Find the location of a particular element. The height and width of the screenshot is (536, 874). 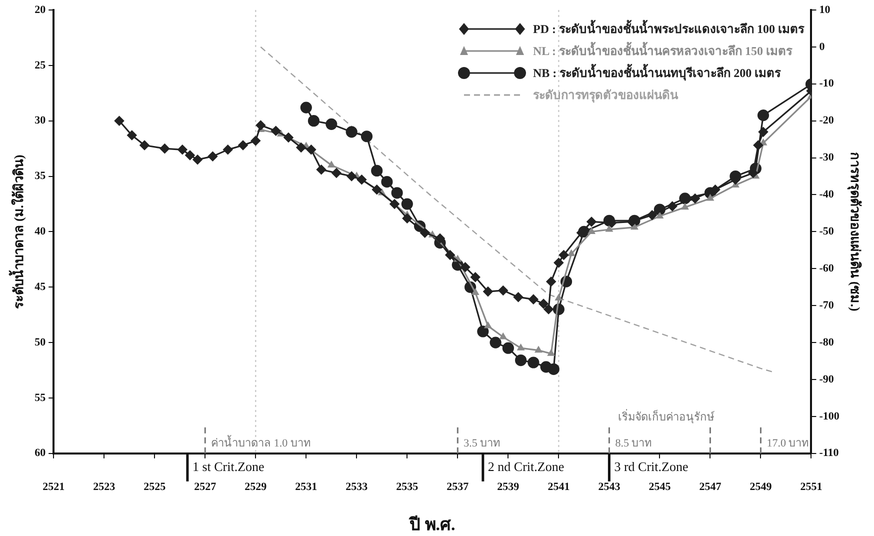

ref-line-label: เริ่มจัดเก็บค่าอนุรักษ์ is located at coordinates (667, 416).